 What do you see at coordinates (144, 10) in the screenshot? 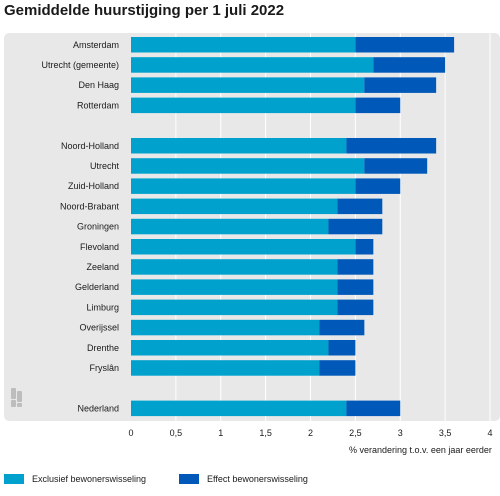
I see `chart-title: Gemiddelde huurstijging per 1 juli 2022` at bounding box center [144, 10].